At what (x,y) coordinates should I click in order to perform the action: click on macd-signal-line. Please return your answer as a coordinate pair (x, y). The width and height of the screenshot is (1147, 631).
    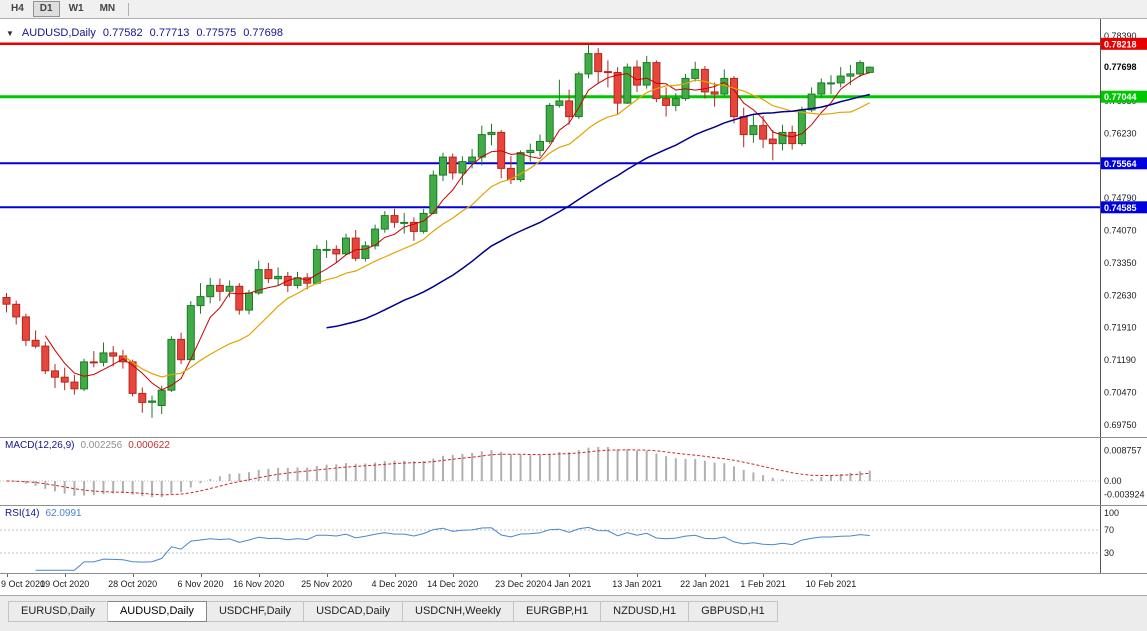
    Looking at the image, I should click on (438, 472).